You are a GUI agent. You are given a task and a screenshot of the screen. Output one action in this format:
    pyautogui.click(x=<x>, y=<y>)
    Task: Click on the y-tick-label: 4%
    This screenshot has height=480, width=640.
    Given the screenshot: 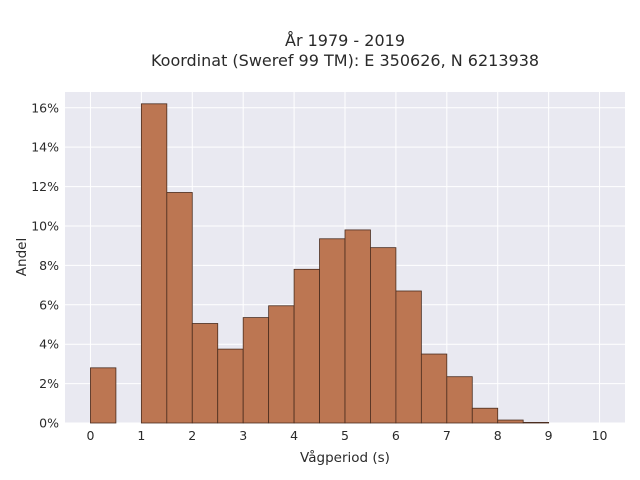 What is the action you would take?
    pyautogui.click(x=49, y=344)
    